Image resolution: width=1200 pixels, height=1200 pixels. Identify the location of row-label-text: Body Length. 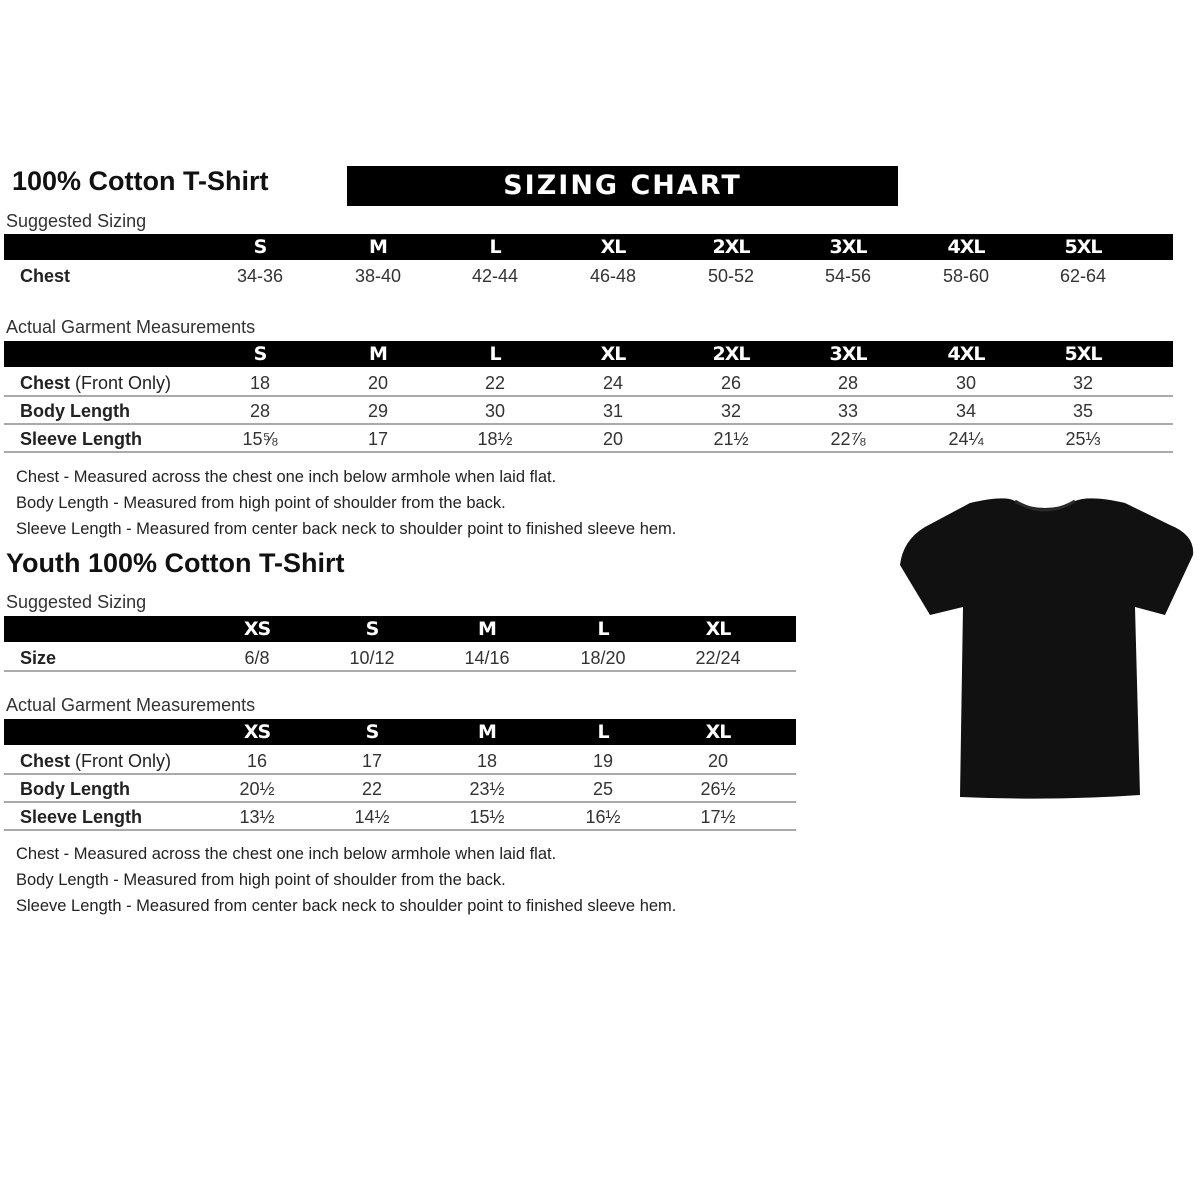
(75, 411).